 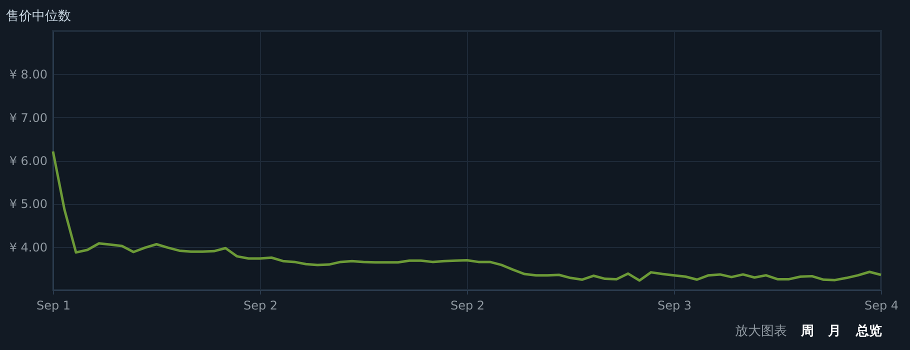 What do you see at coordinates (53, 305) in the screenshot?
I see `x-tick-label: Sep 1` at bounding box center [53, 305].